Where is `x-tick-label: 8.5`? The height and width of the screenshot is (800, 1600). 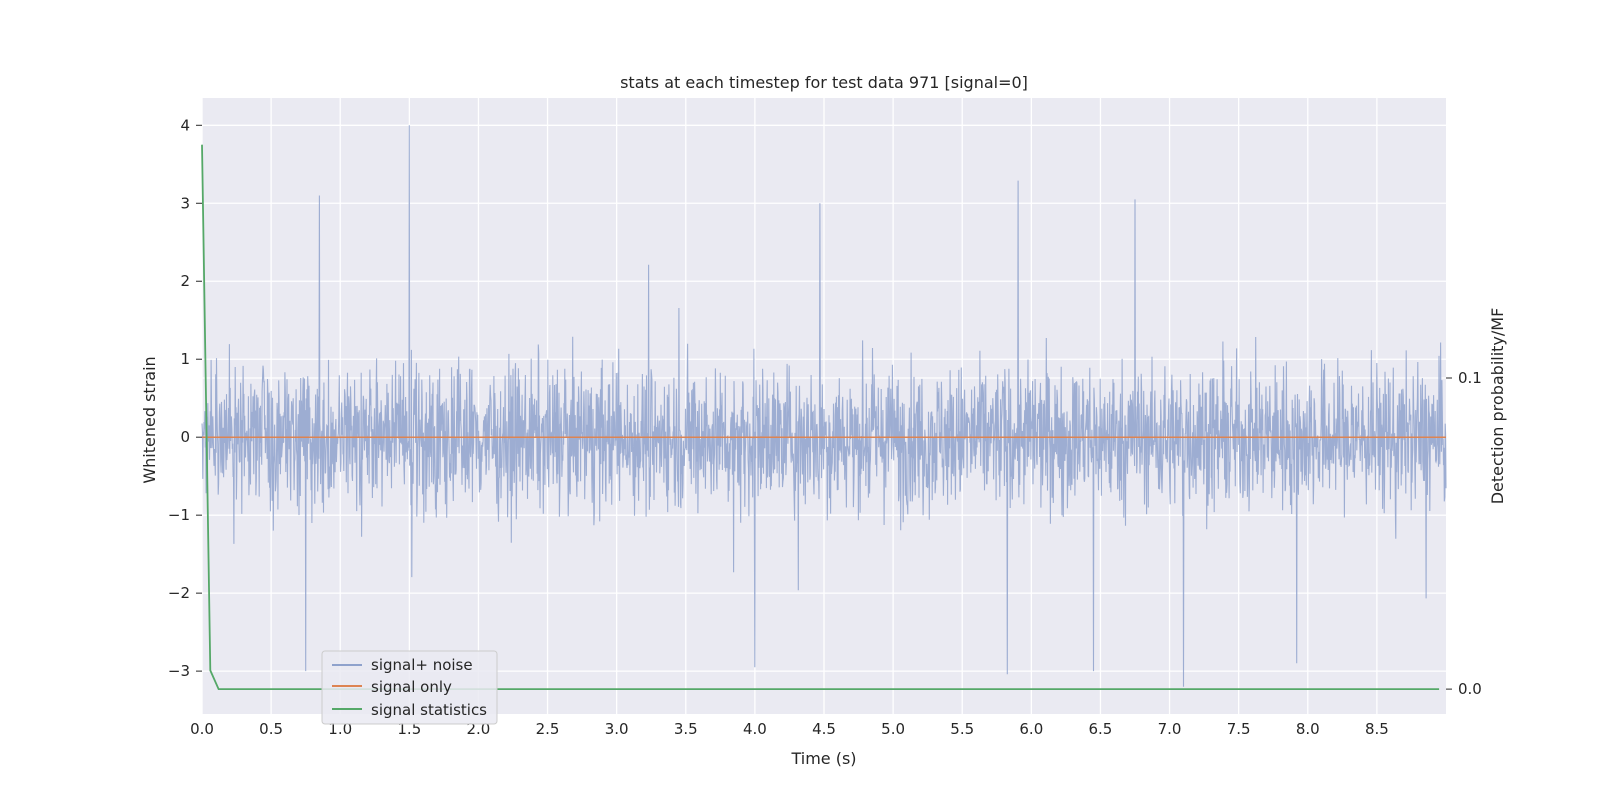
x-tick-label: 8.5 is located at coordinates (1377, 729).